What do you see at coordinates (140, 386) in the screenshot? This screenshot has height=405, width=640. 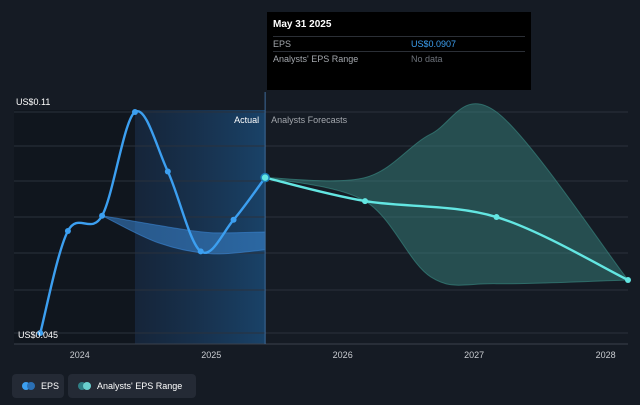 I see `legend-range-label: Analysts' EPS Range` at bounding box center [140, 386].